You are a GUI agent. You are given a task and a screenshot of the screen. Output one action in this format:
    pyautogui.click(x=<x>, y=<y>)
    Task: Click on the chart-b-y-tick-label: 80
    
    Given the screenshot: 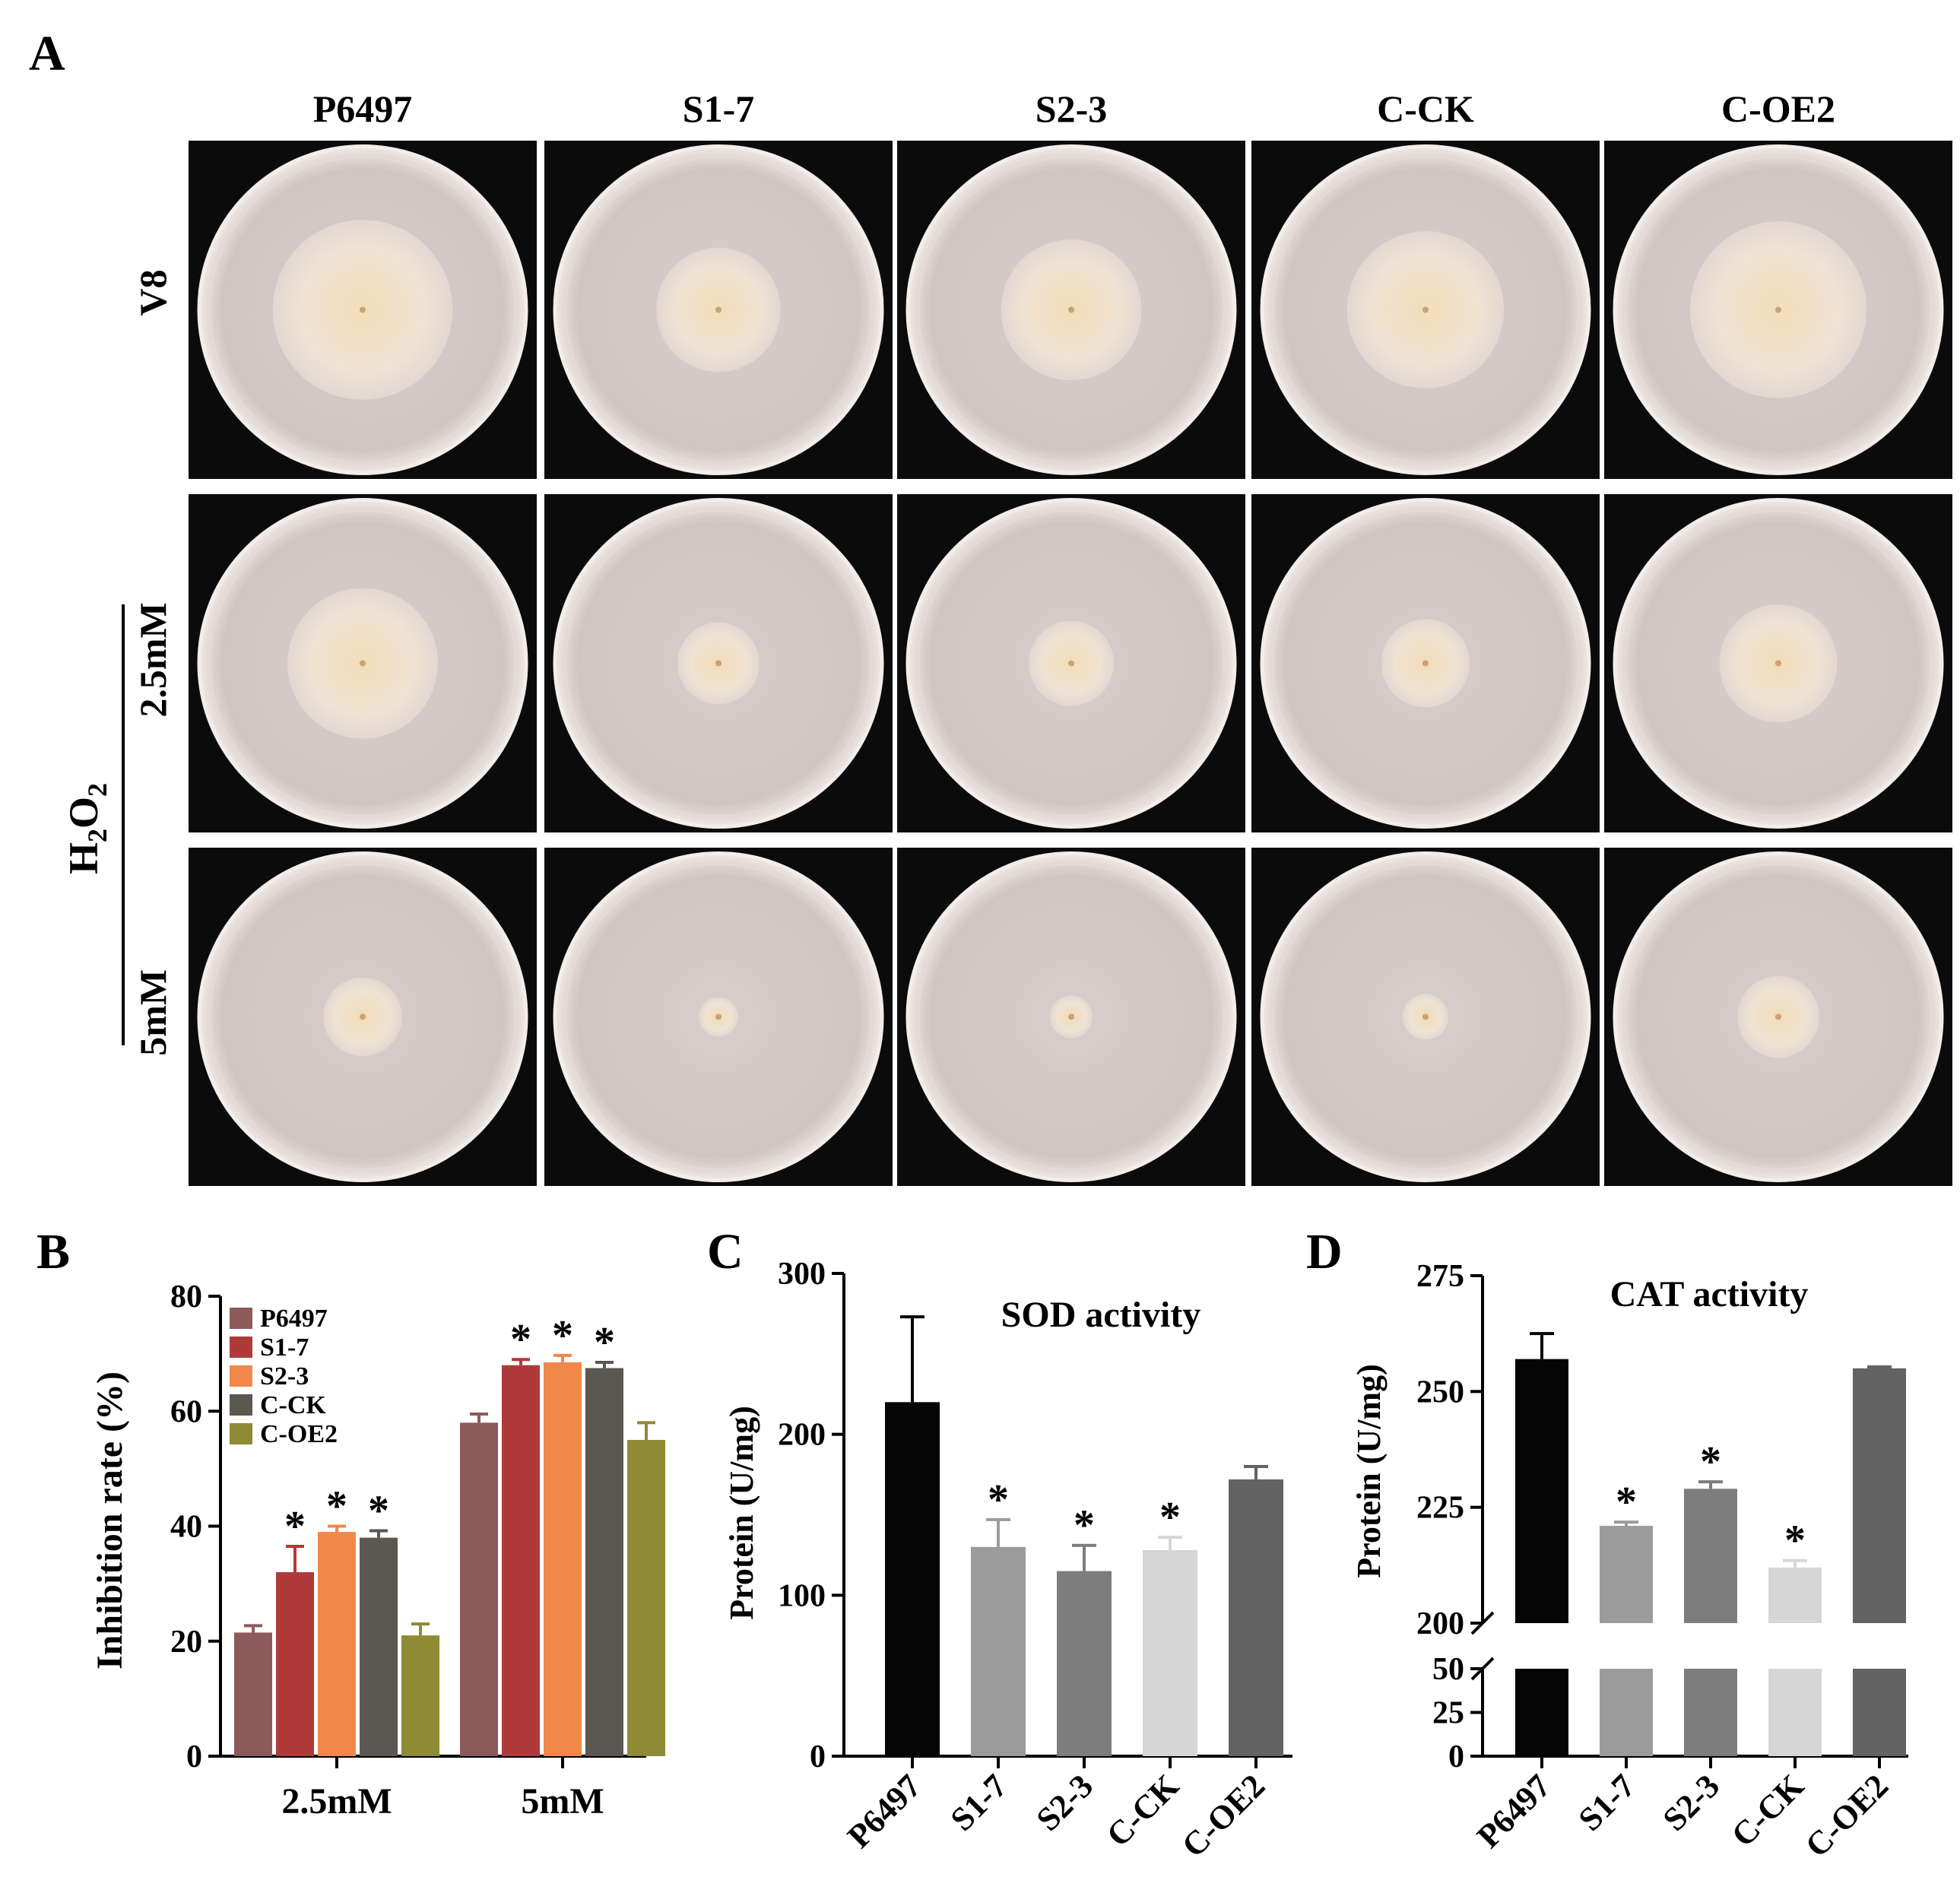 What is the action you would take?
    pyautogui.click(x=186, y=1296)
    